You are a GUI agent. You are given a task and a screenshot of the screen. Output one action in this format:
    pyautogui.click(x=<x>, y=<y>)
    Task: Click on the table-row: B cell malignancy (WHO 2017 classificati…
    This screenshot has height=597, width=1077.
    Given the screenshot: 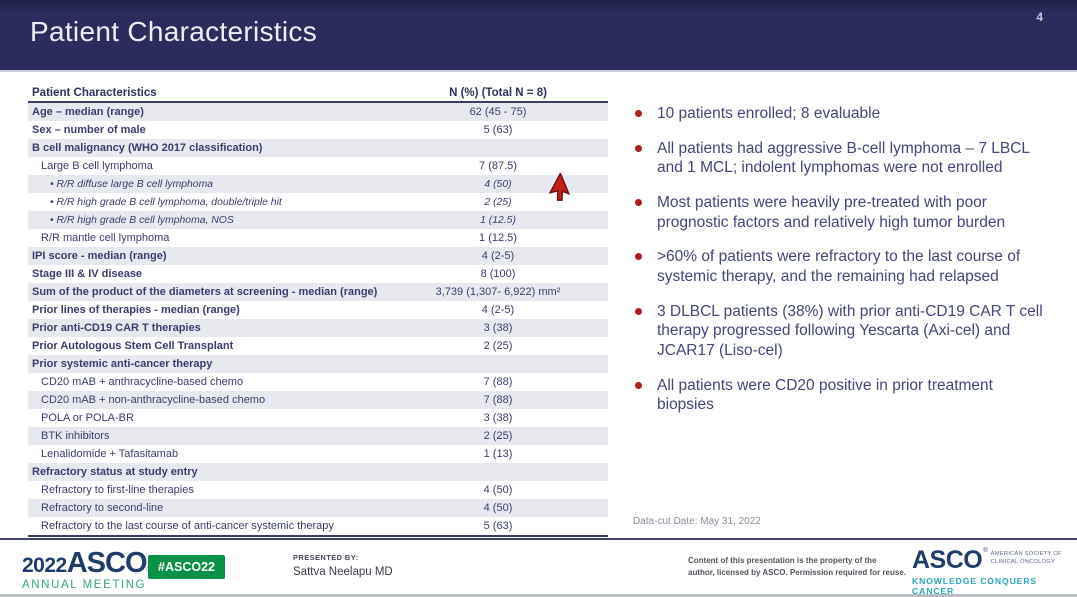 What is the action you would take?
    pyautogui.click(x=318, y=148)
    